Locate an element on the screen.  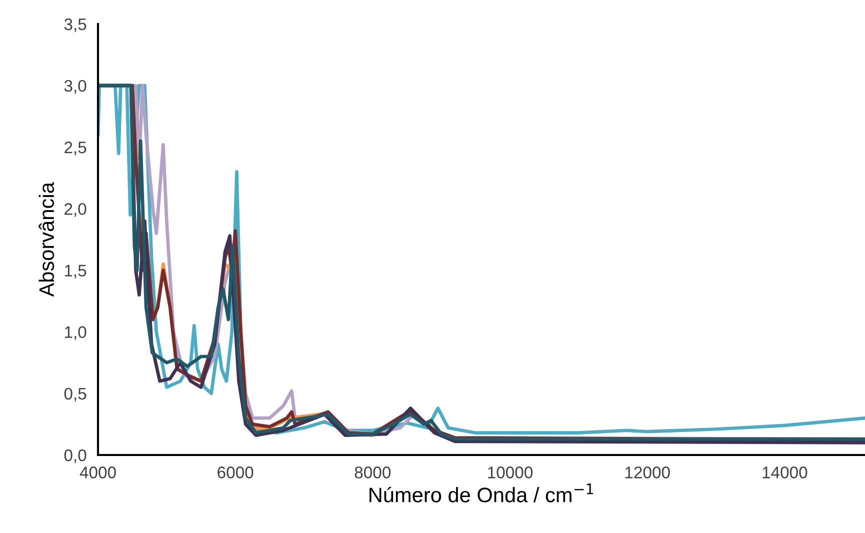
x-tick-label: 14000 is located at coordinates (785, 472).